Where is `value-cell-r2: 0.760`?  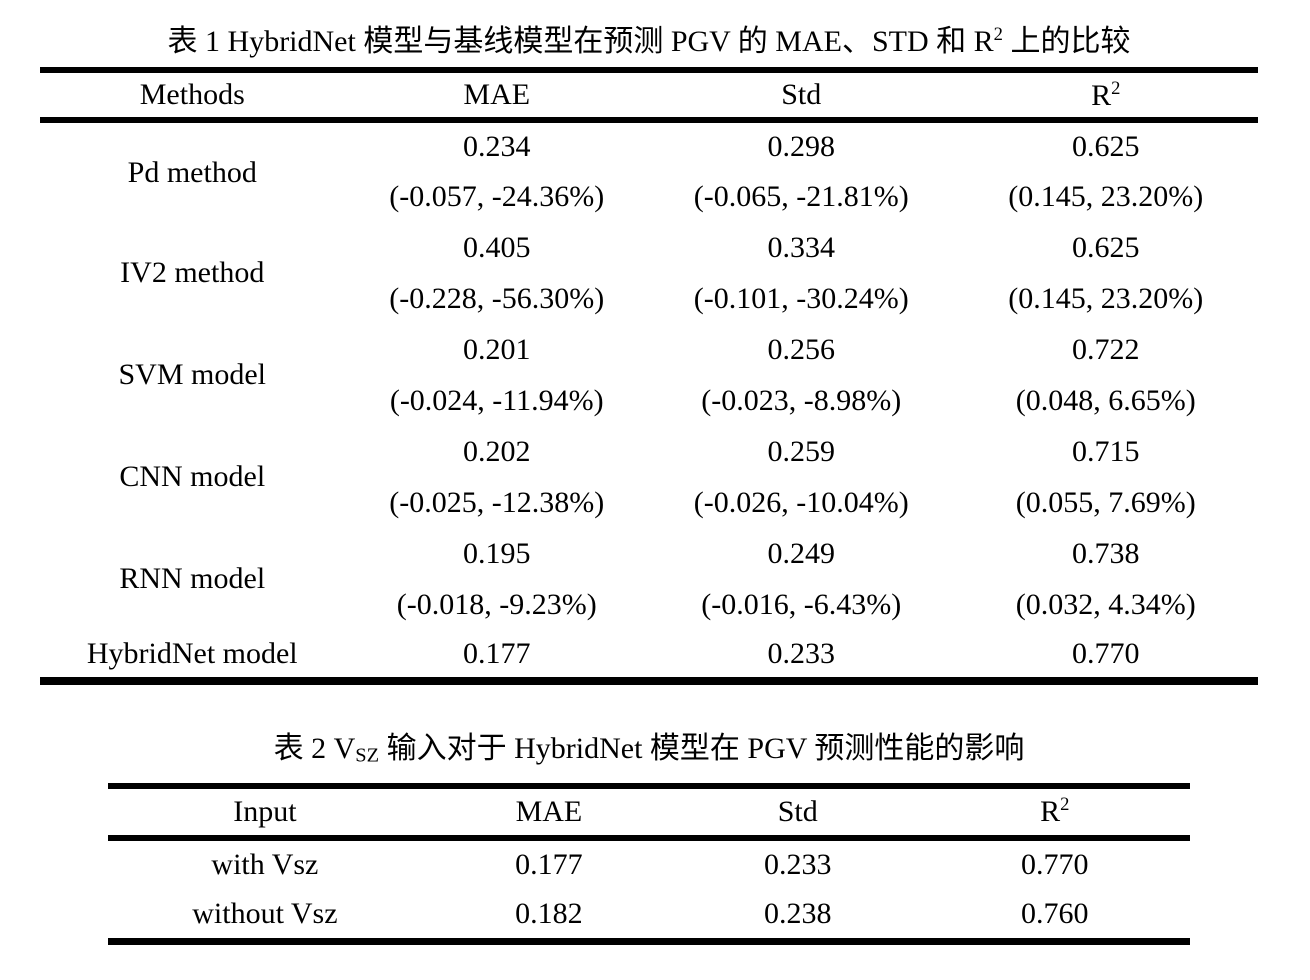
value-cell-r2: 0.760 is located at coordinates (1054, 913).